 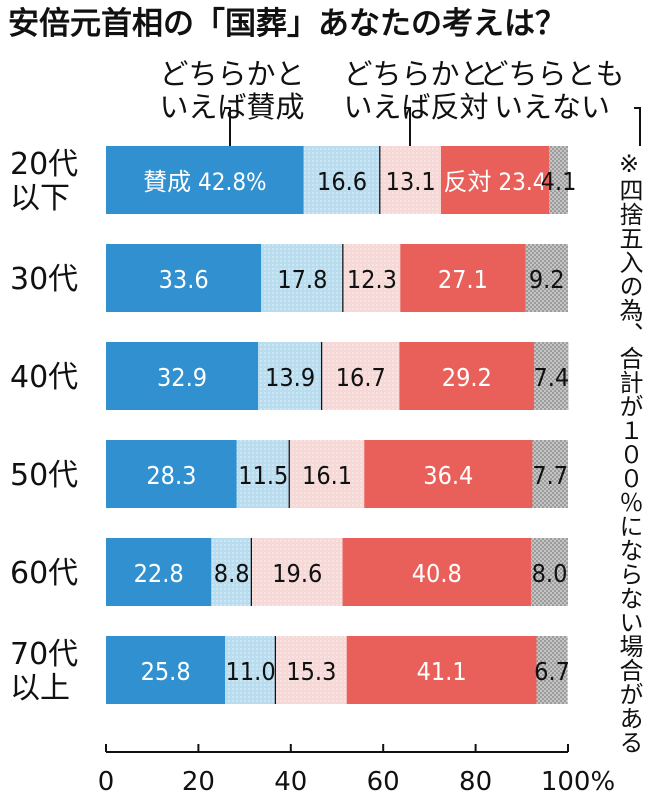 I want to click on x-axis: 0 20 40 60 80 100%, so click(x=356, y=770).